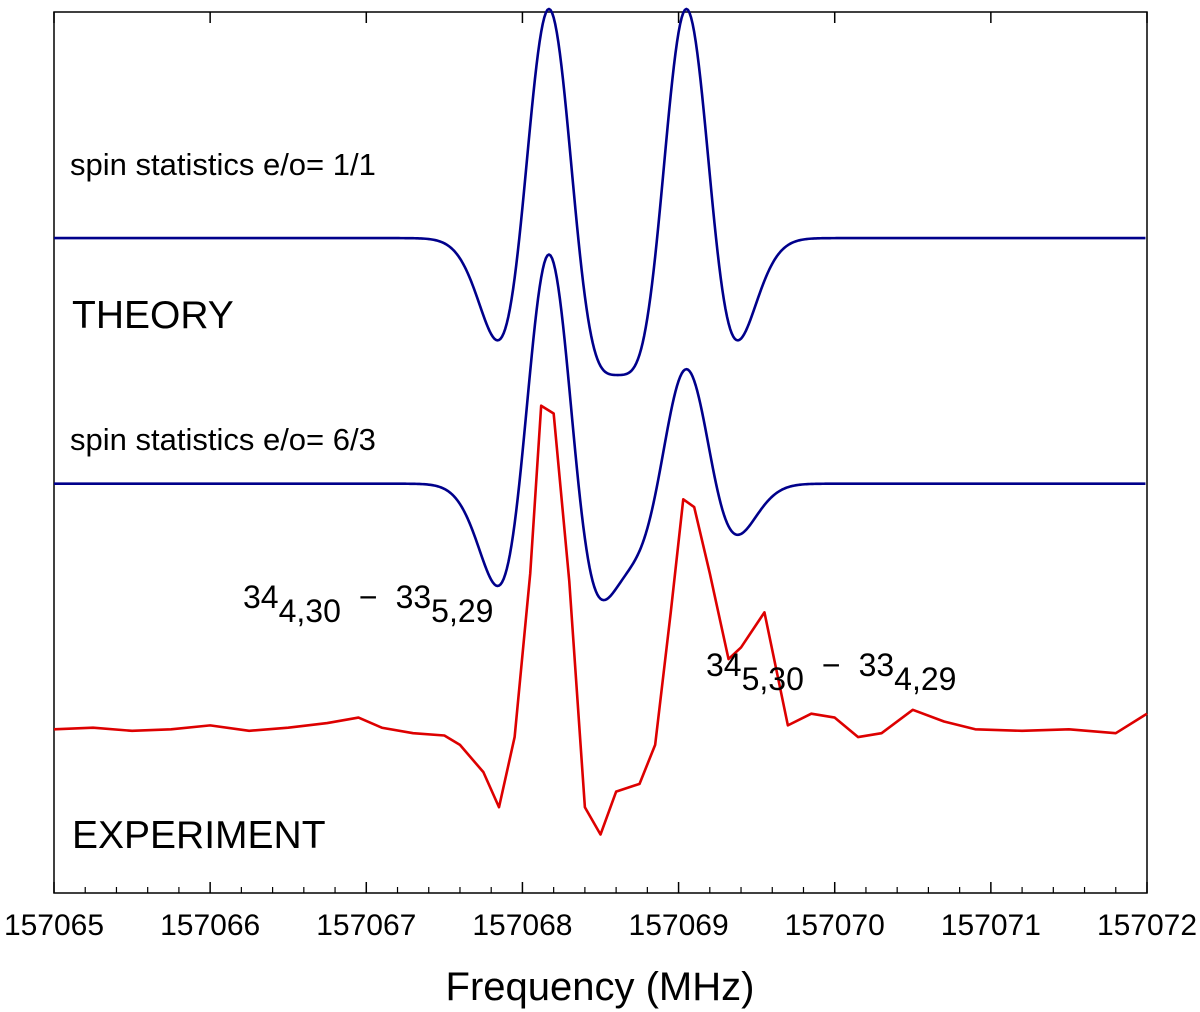 The height and width of the screenshot is (1012, 1200). Describe the element at coordinates (261, 597) in the screenshot. I see `transition-1-upper: 34` at that location.